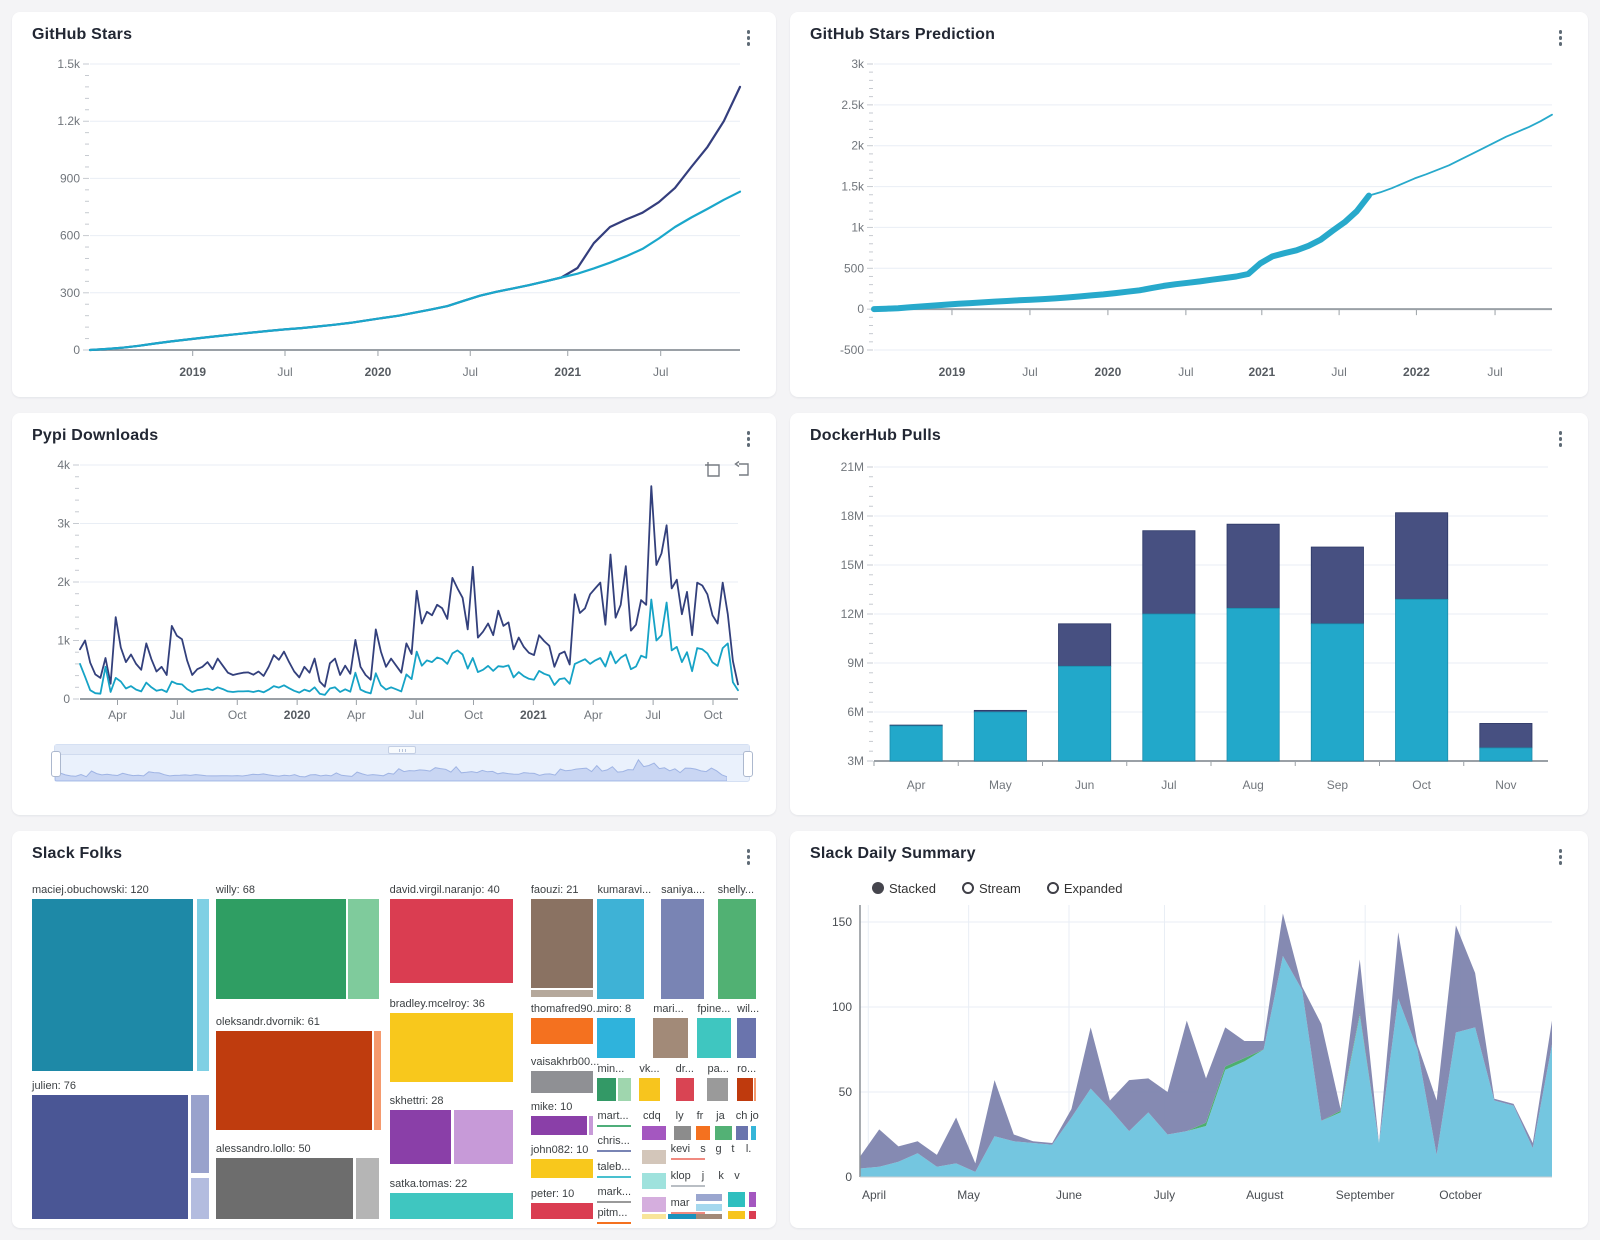 Image resolution: width=1600 pixels, height=1240 pixels. Describe the element at coordinates (1069, 1195) in the screenshot. I see `svg-text: June` at that location.